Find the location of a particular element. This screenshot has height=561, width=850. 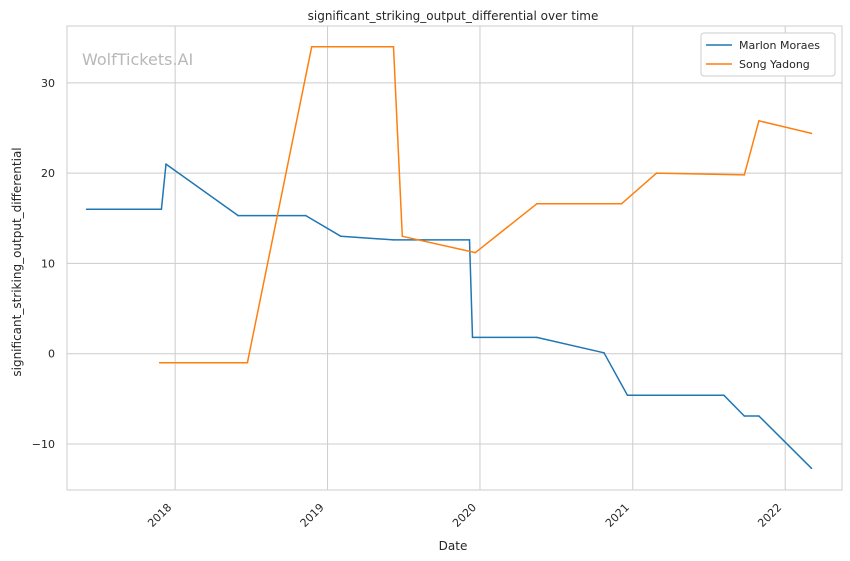

y-tick-label: 30 is located at coordinates (48, 83).